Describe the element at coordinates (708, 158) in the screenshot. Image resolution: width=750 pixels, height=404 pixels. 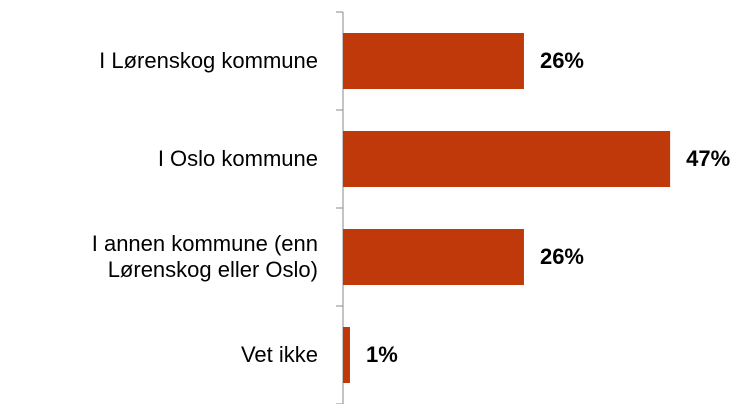
I see `value-label: 47%` at that location.